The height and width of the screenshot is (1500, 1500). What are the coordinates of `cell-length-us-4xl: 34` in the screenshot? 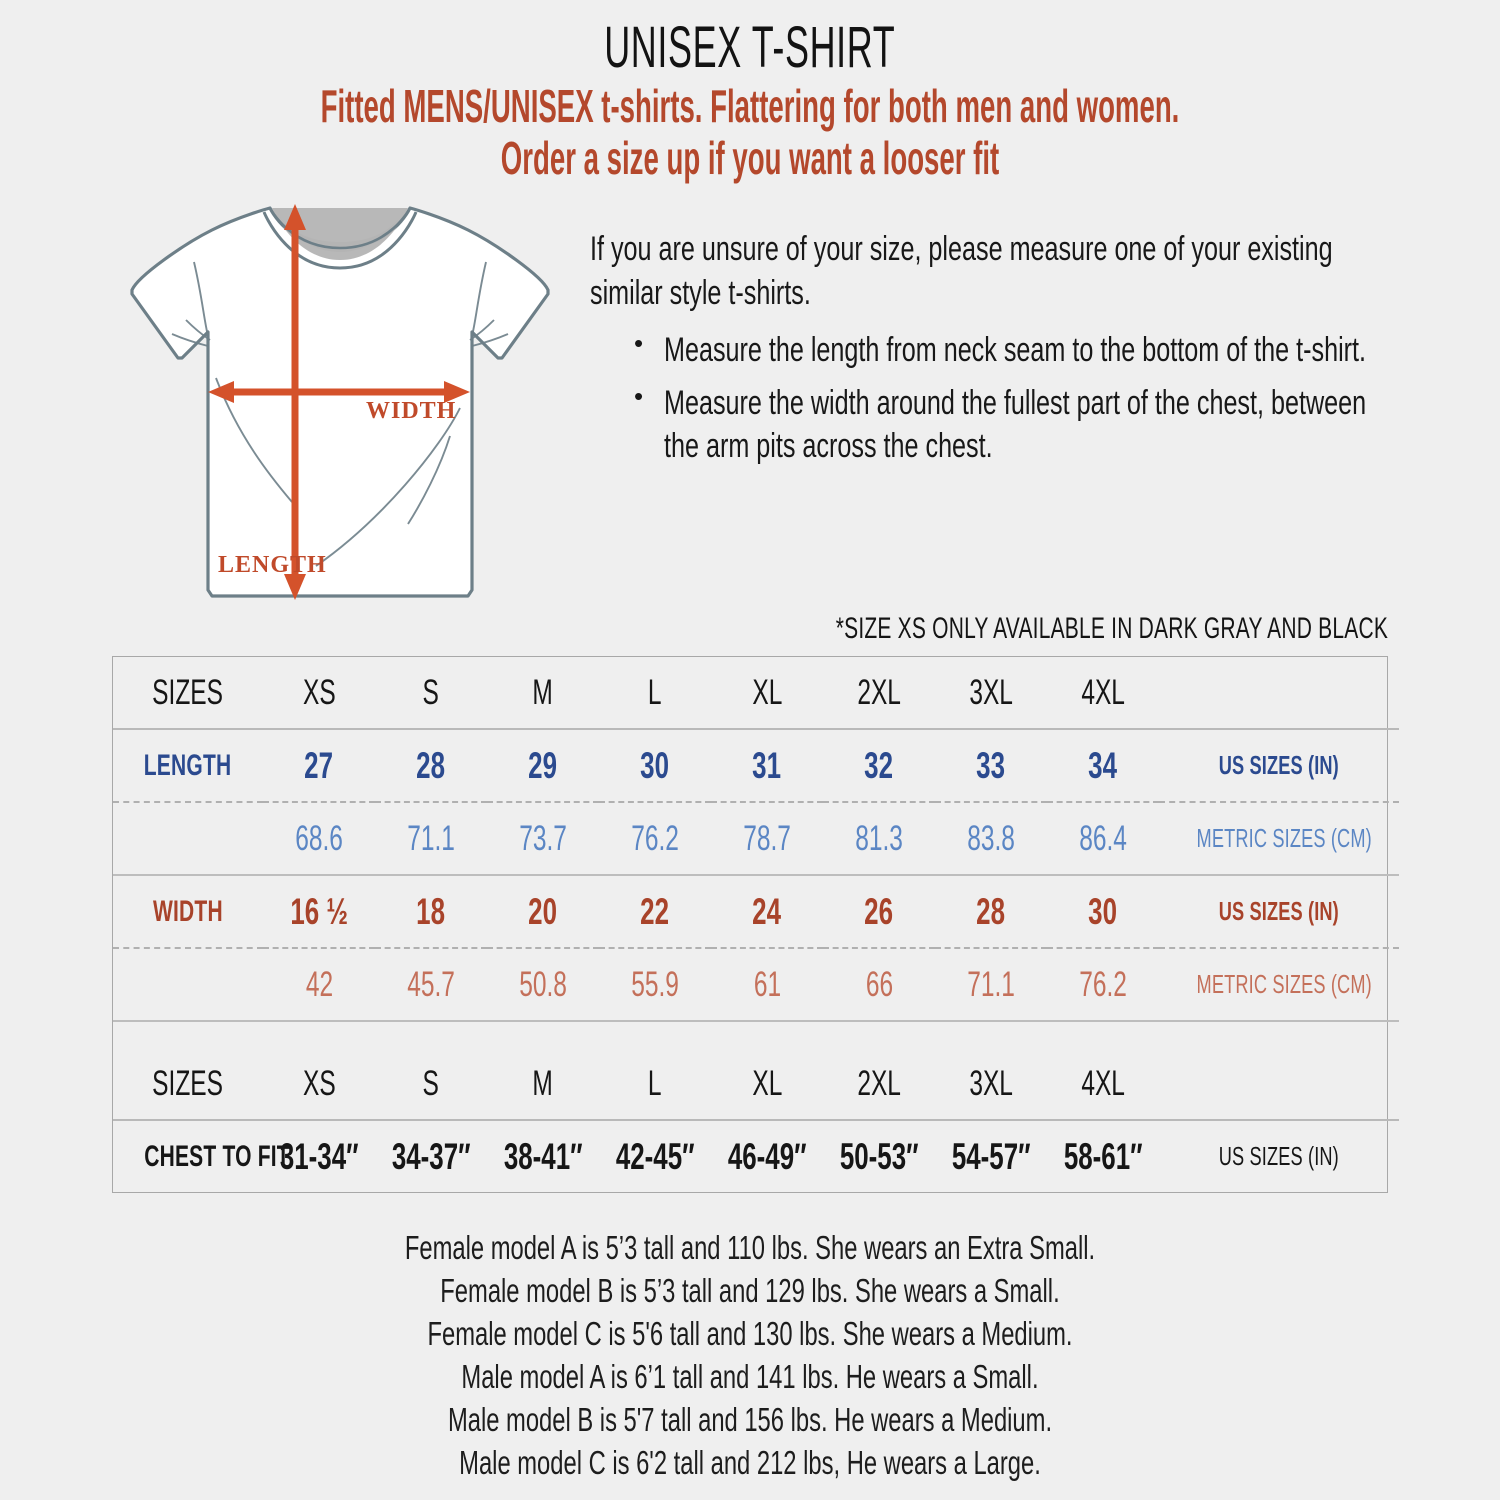 It's located at (1103, 766).